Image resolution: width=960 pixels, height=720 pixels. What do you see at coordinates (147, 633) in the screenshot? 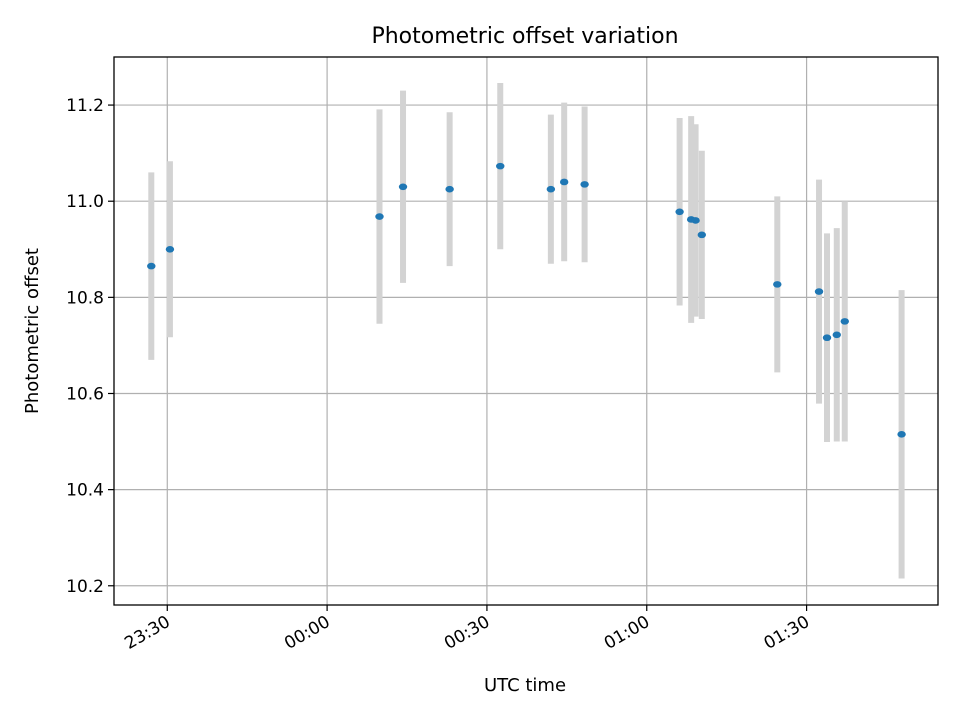
I see `x-tick-label: 23:30` at bounding box center [147, 633].